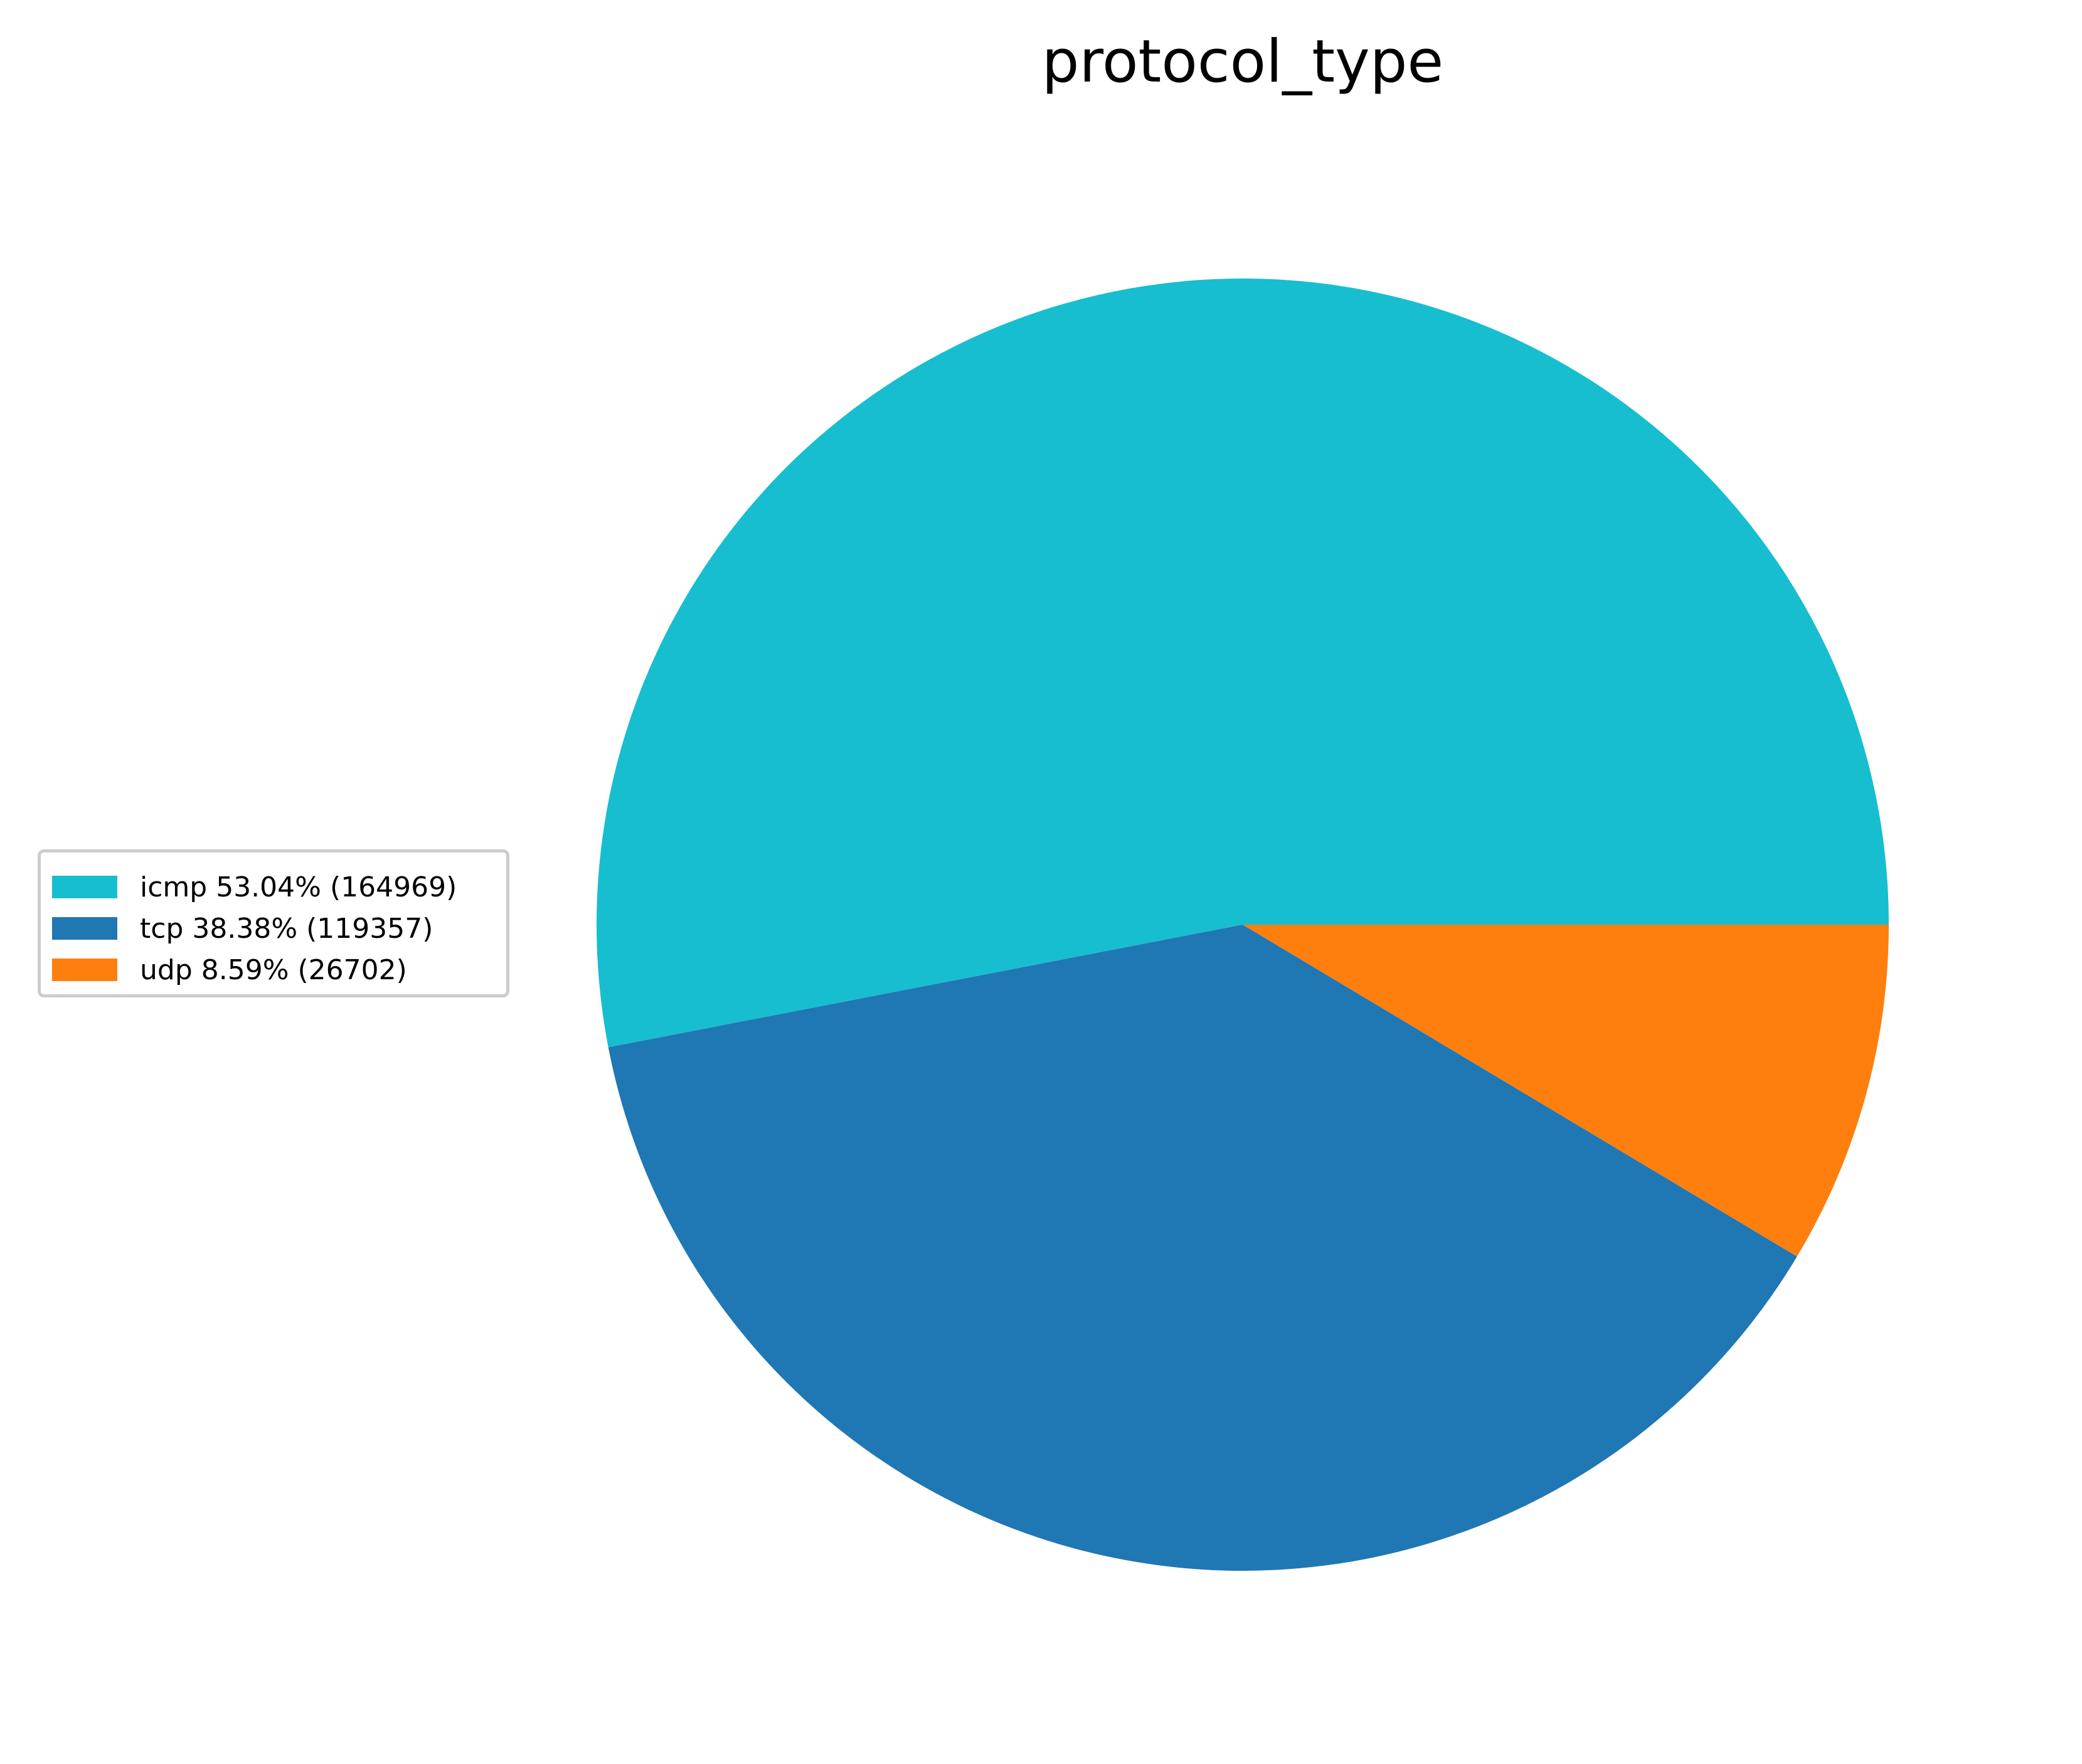 The height and width of the screenshot is (1764, 2082). What do you see at coordinates (84, 928) in the screenshot?
I see `legend-swatch-tcp` at bounding box center [84, 928].